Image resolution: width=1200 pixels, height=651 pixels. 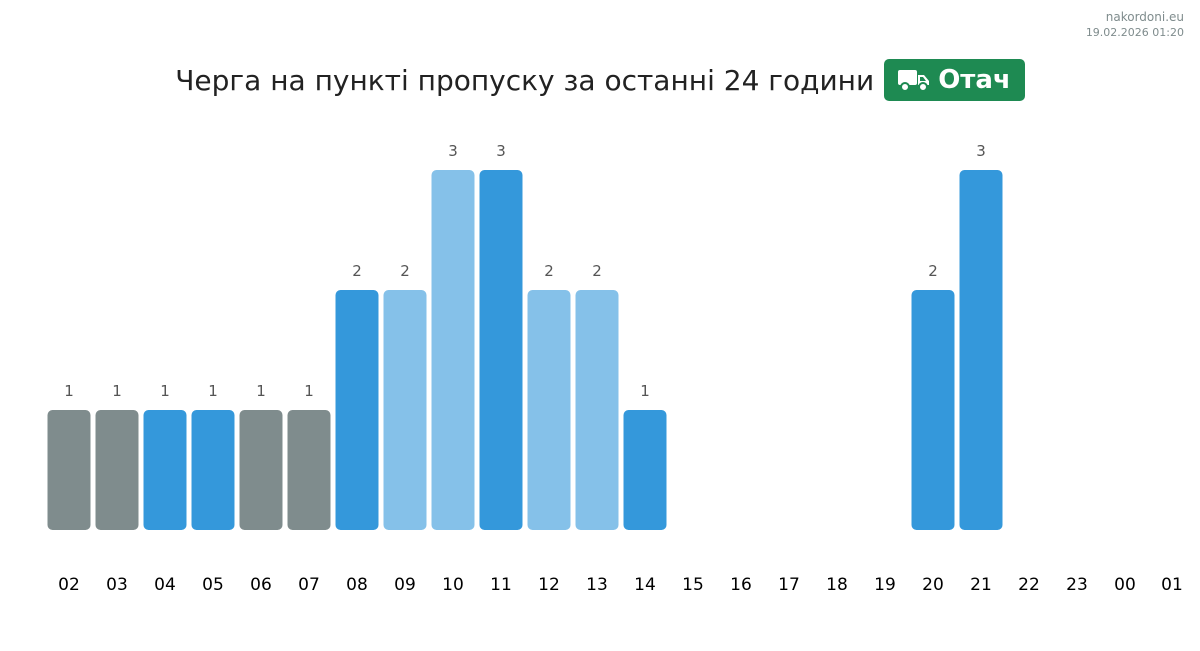 What do you see at coordinates (357, 271) in the screenshot?
I see `value-label-08: 2` at bounding box center [357, 271].